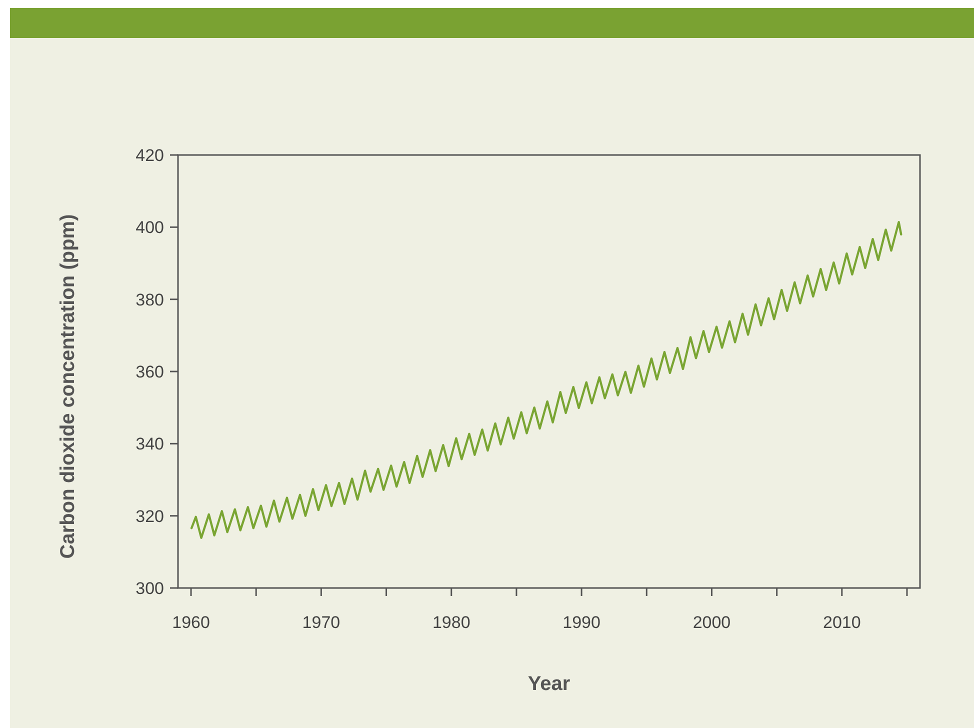  What do you see at coordinates (150, 588) in the screenshot?
I see `y-tick-label: 300` at bounding box center [150, 588].